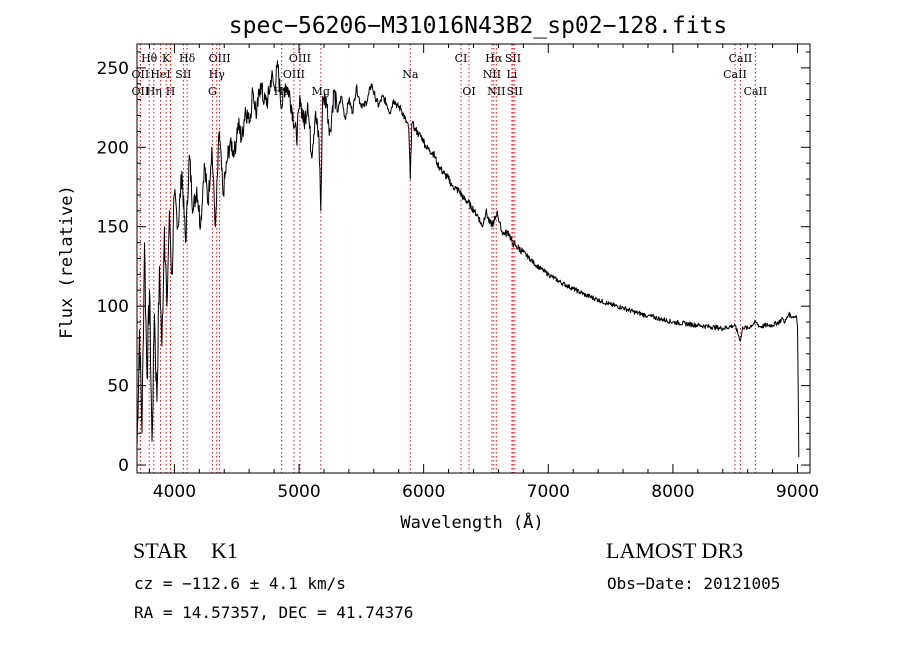 This screenshot has height=649, width=900. What do you see at coordinates (149, 58) in the screenshot?
I see `spectral-line-label: Hθ` at bounding box center [149, 58].